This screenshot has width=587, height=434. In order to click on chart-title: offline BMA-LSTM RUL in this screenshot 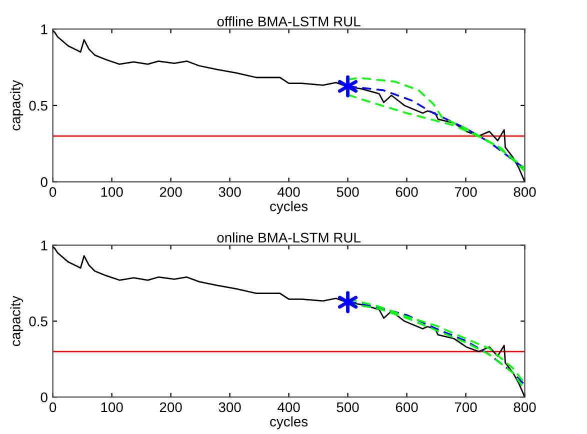, I will do `click(288, 21)`.